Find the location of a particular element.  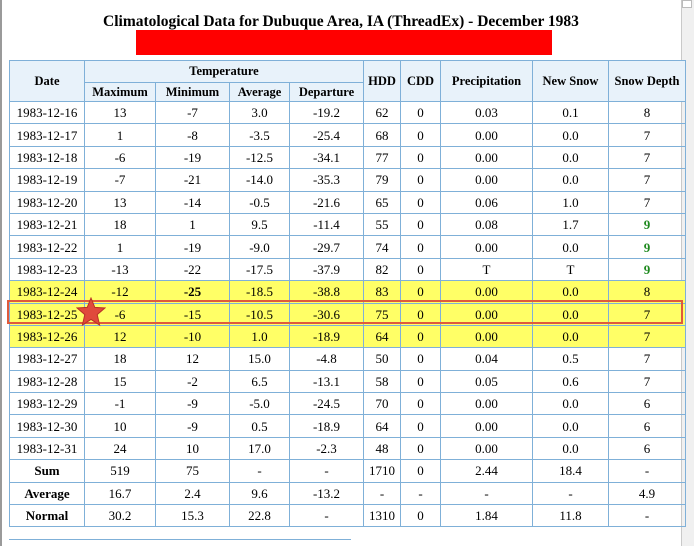

table-row: 1983-12-28 15 -2 6.5 -13.1 58 0 0.05 0.6 7 is located at coordinates (348, 382).